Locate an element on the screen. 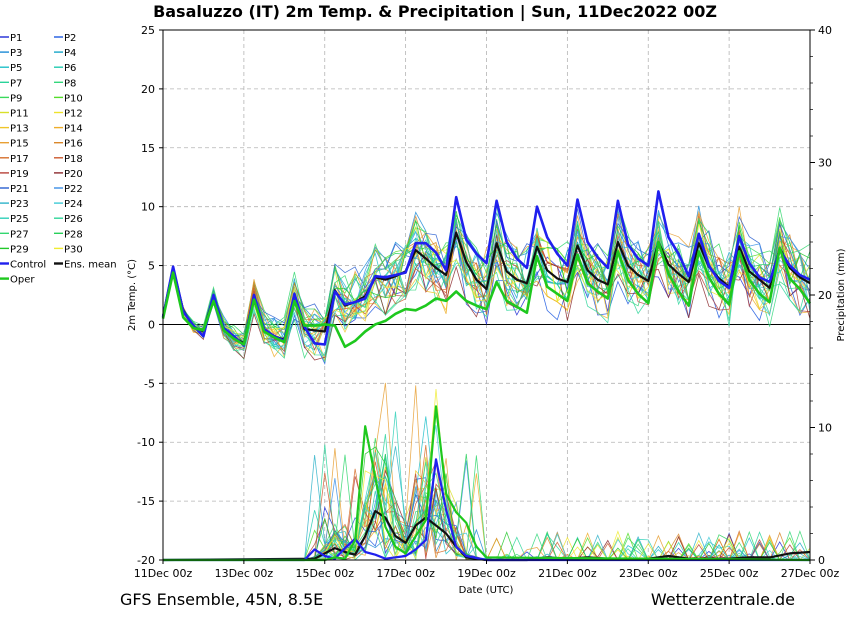 The height and width of the screenshot is (620, 850). y-left-tick-label: 5 is located at coordinates (151, 266).